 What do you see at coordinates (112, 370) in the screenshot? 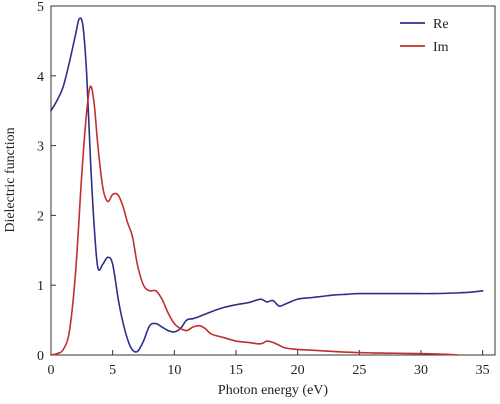
I see `x-tick-label: 5` at bounding box center [112, 370].